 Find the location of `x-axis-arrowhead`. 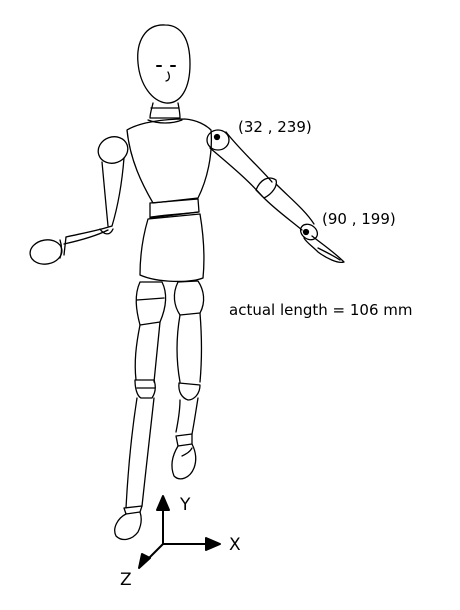

x-axis-arrowhead is located at coordinates (213, 544).